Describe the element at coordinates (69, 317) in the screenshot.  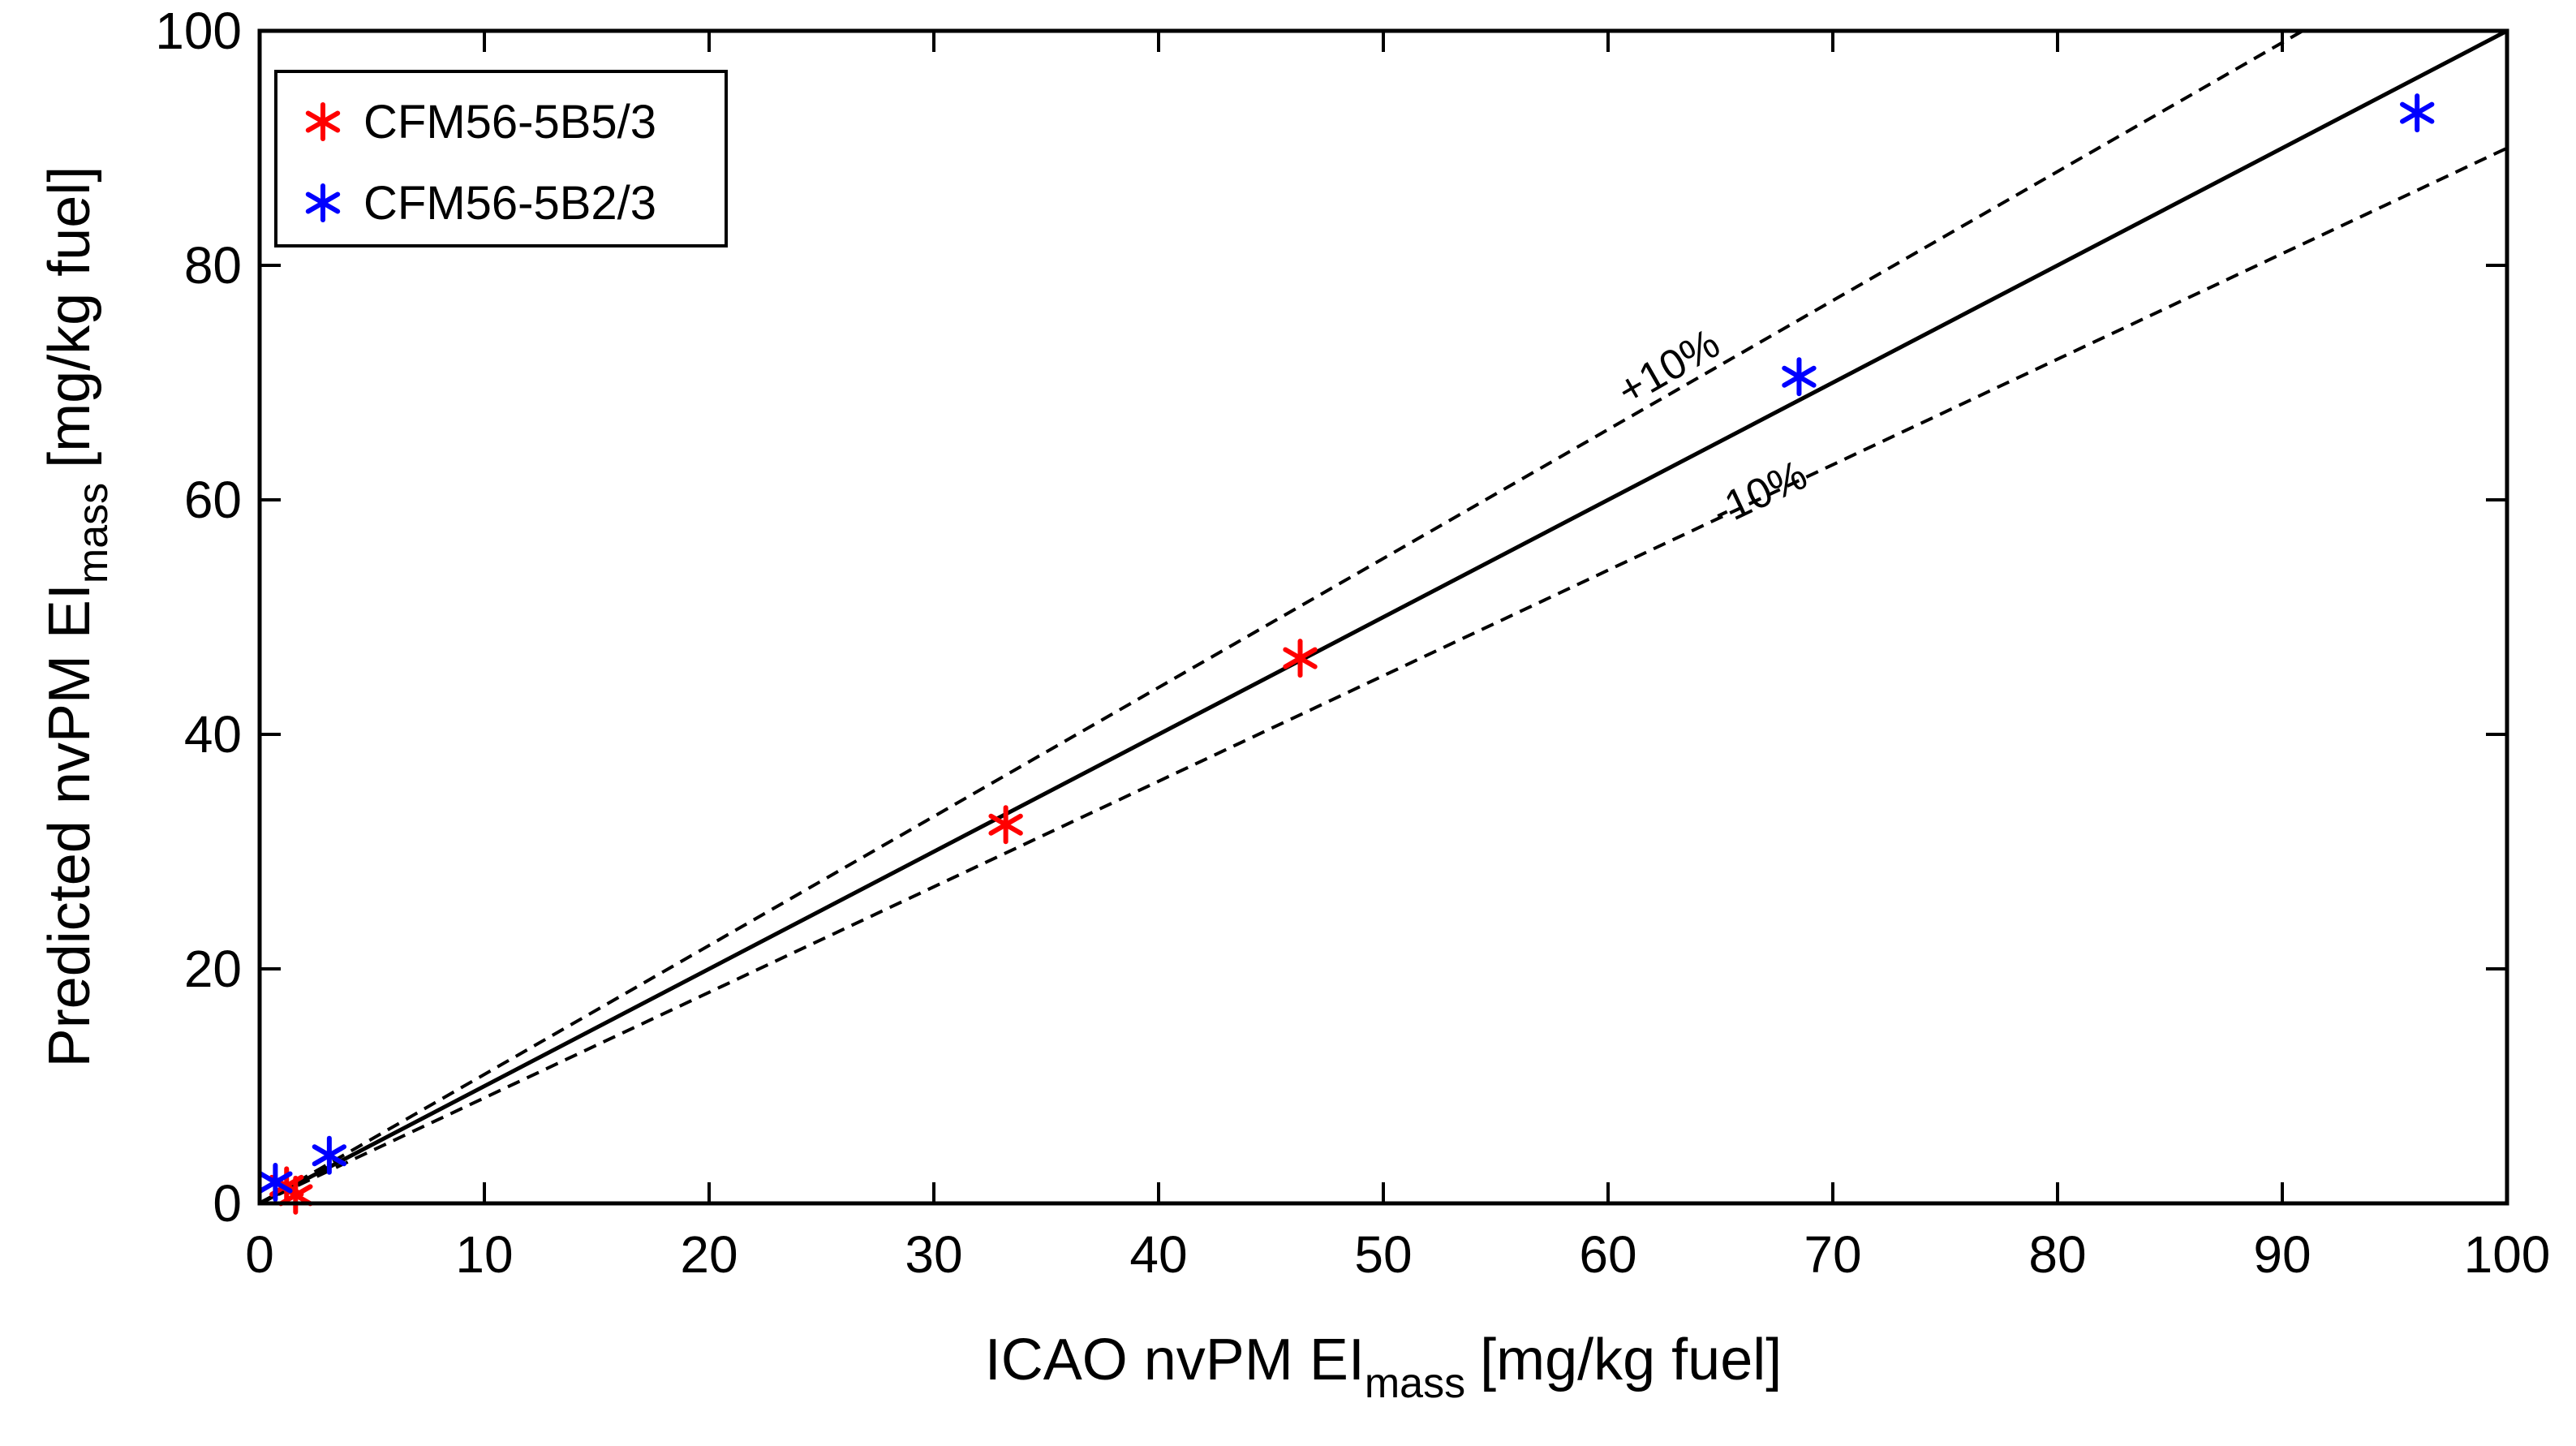
I see `y-axis-title-unit: [mg/kg fuel]` at that location.